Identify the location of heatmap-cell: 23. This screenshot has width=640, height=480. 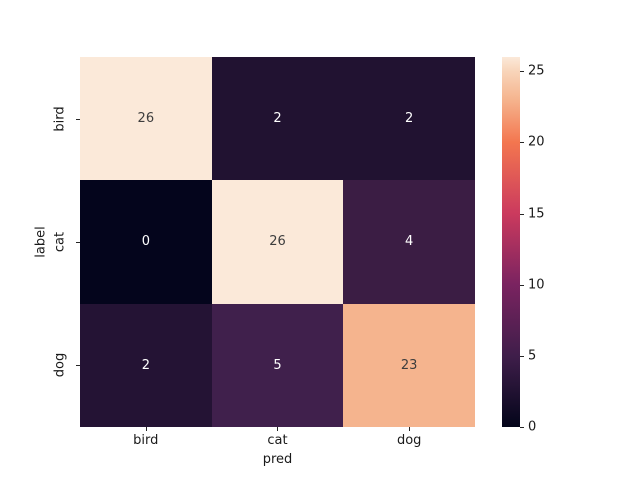
(409, 365).